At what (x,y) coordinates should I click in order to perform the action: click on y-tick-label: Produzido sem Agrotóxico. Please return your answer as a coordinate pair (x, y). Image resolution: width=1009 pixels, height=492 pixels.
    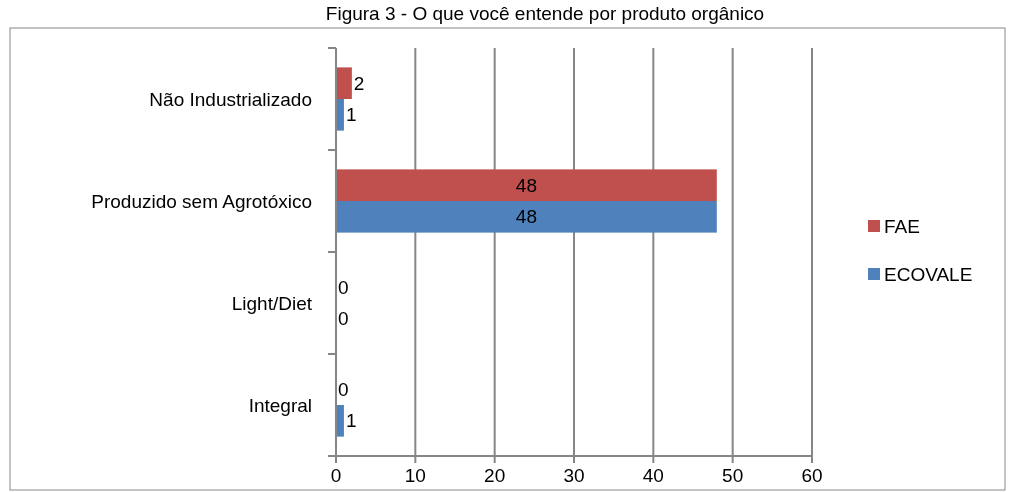
    Looking at the image, I should click on (201, 201).